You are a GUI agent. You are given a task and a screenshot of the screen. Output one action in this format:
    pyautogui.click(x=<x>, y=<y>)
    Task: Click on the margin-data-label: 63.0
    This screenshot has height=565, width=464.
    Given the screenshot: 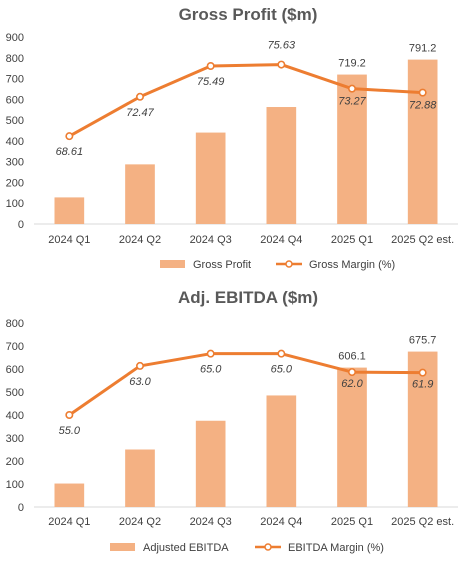 What is the action you would take?
    pyautogui.click(x=140, y=382)
    